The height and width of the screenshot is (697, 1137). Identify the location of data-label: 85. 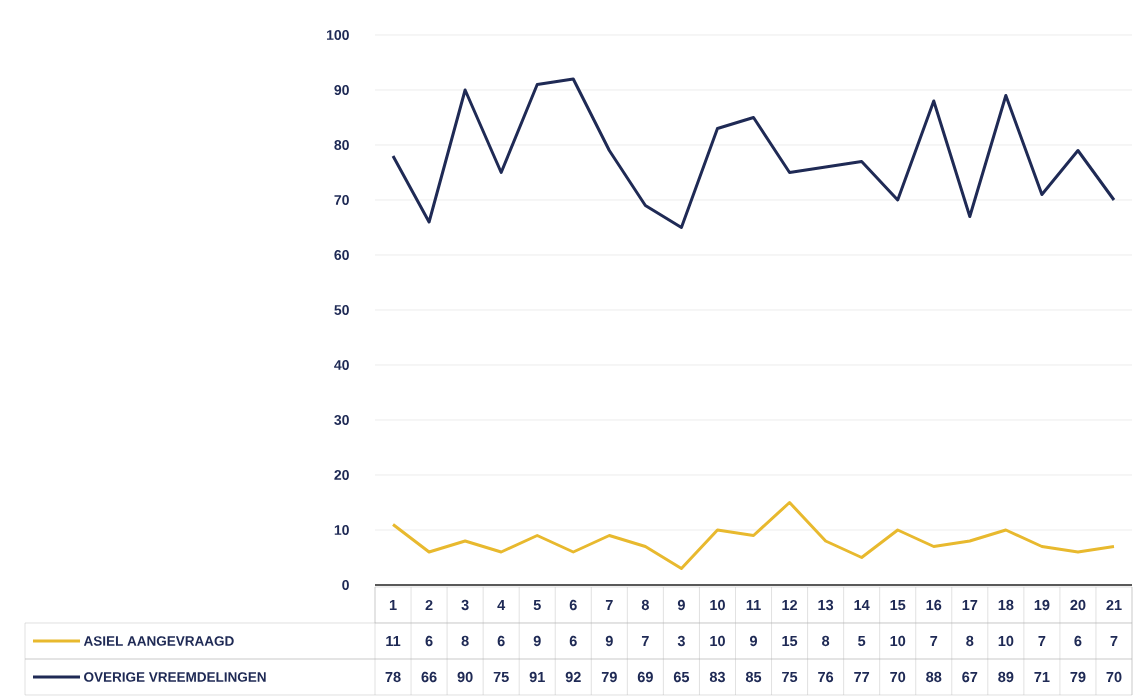
(753, 677).